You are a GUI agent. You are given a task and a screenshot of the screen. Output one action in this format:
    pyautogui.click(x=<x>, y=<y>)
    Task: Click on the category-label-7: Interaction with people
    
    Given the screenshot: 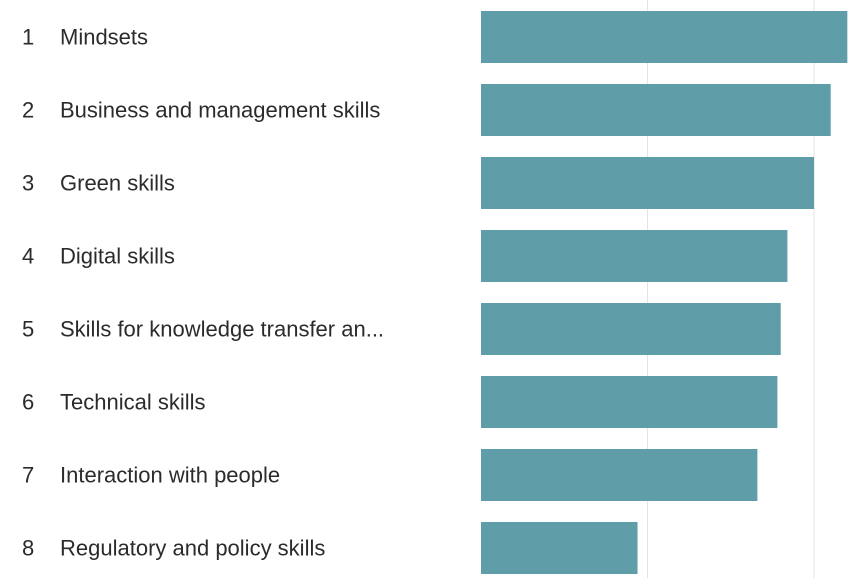 What is the action you would take?
    pyautogui.click(x=170, y=475)
    